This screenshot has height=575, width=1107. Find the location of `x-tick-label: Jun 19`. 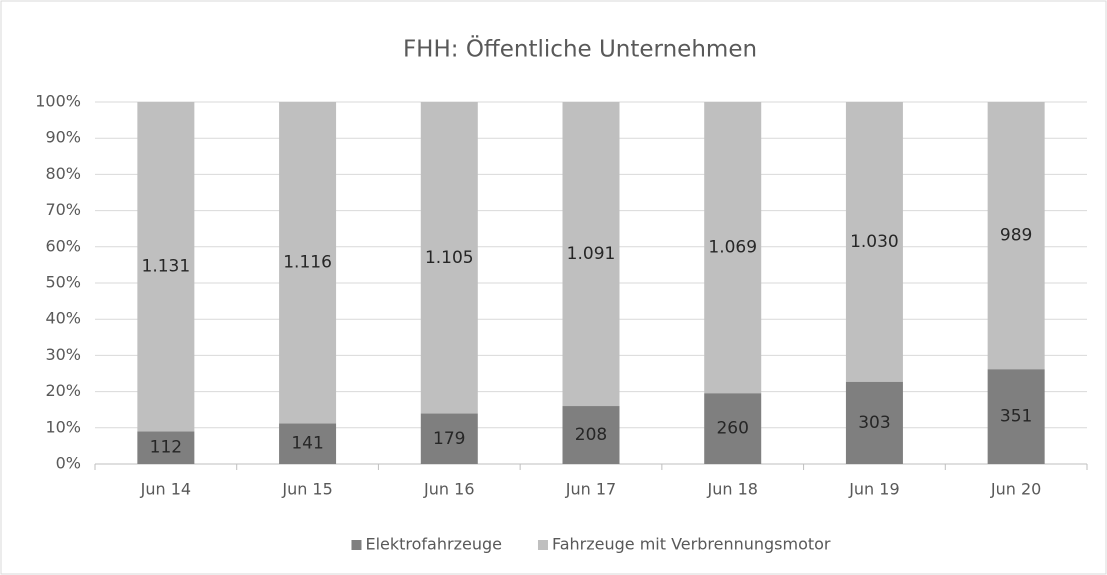

x-tick-label: Jun 19 is located at coordinates (873, 489).